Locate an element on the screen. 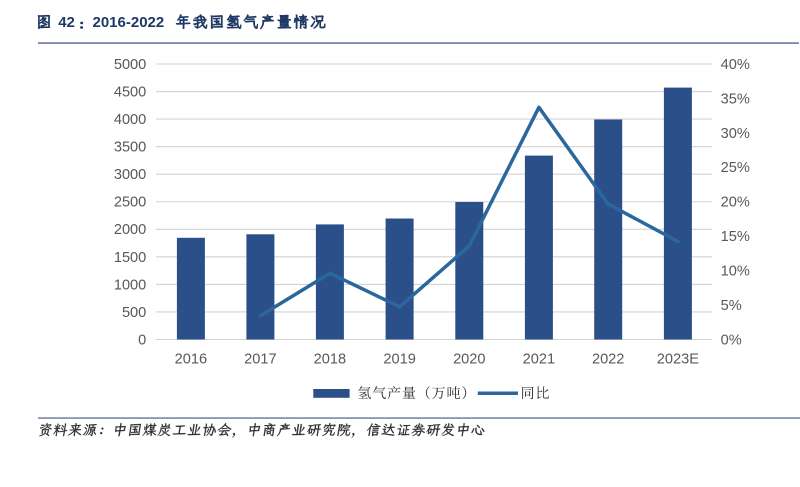 Image resolution: width=800 pixels, height=487 pixels. svg-text: 2500 is located at coordinates (130, 203).